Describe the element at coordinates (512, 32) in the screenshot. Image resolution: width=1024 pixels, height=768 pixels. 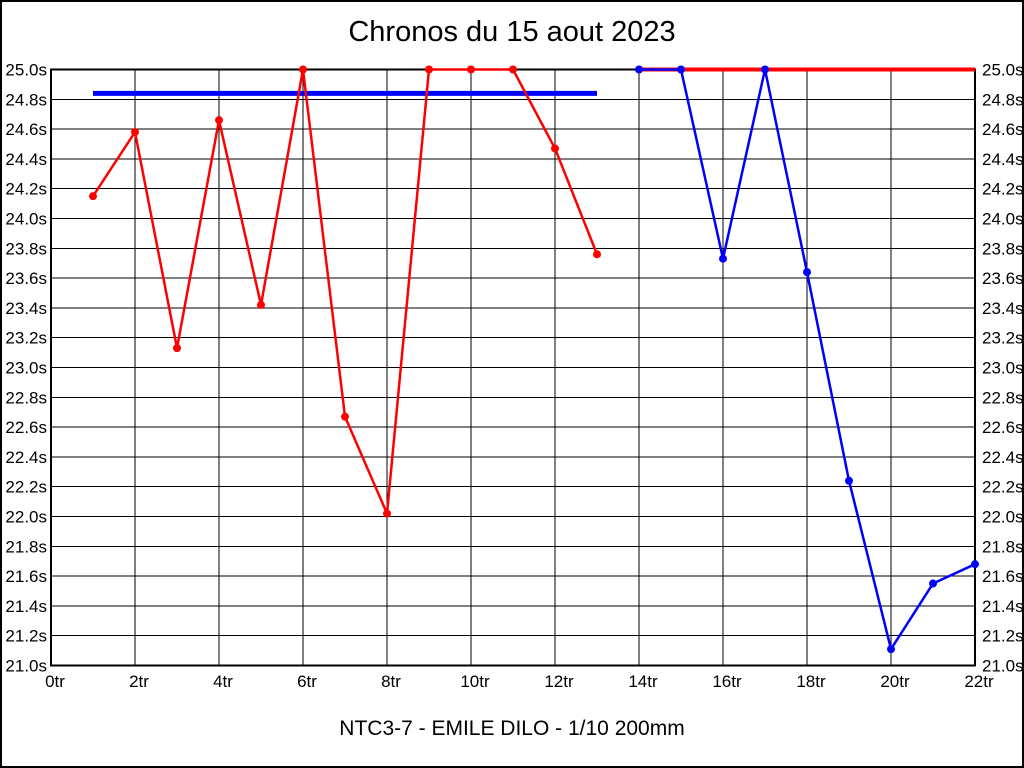
I see `chart-title: Chronos du 15 aout 2023` at that location.